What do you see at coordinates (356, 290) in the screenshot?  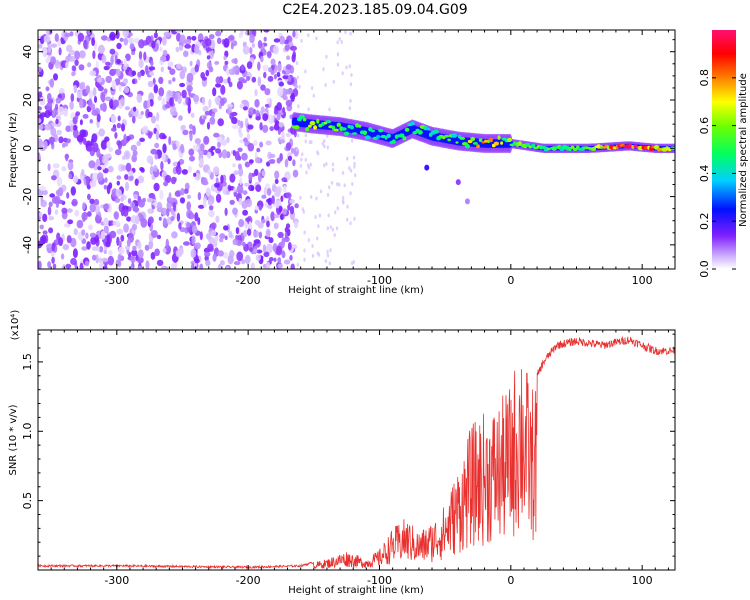 I see `spectrogram-x-axis-label: Height of straight line (km)` at bounding box center [356, 290].